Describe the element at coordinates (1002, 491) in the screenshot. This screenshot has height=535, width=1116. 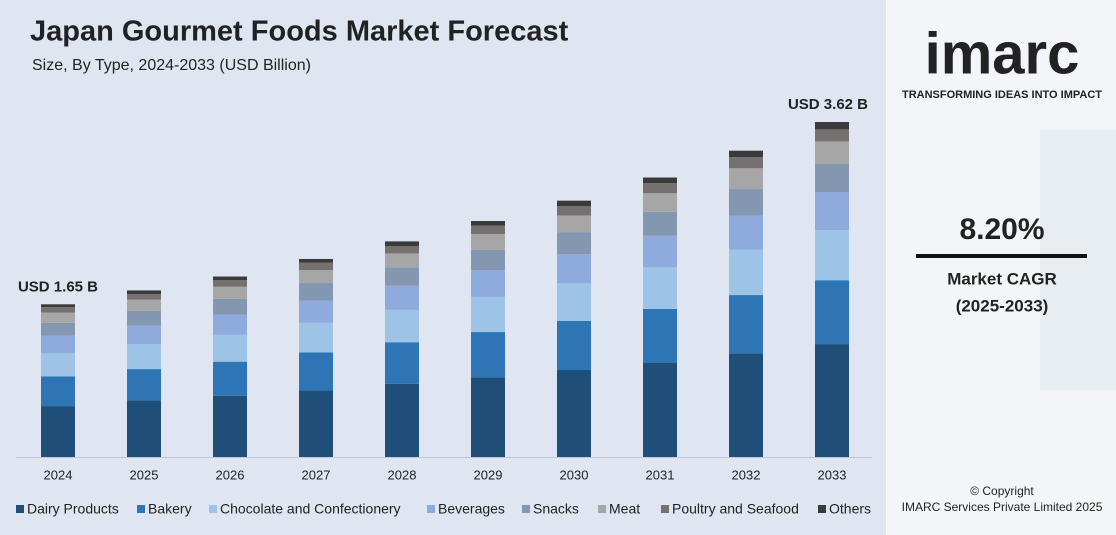
I see `copyright: © Copyright` at that location.